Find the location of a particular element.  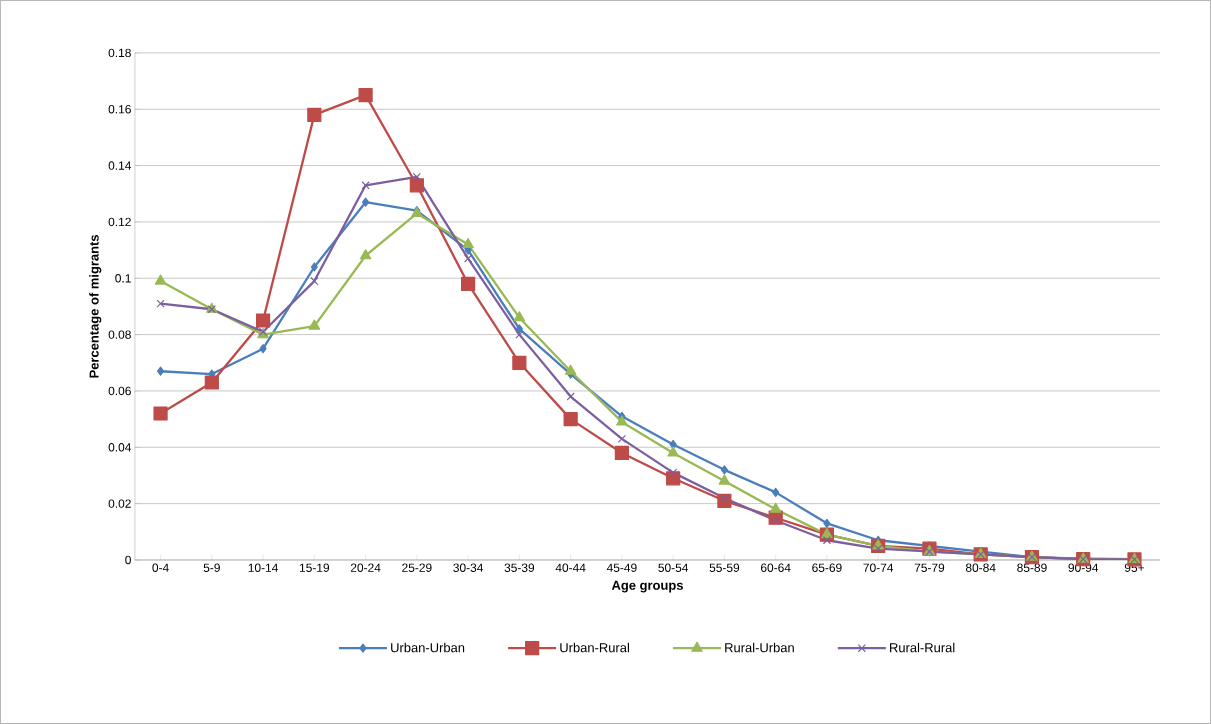

x-tick-label: 60-64 is located at coordinates (775, 568).